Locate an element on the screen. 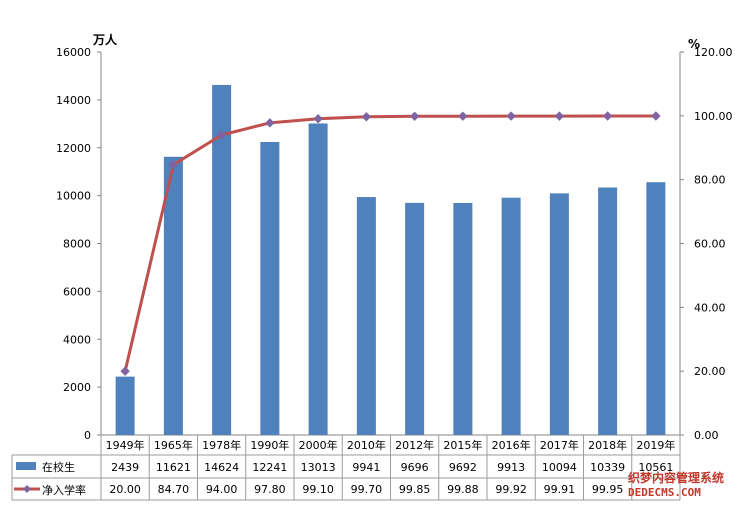 The image size is (738, 505). x-axis-tick-label: 1978年 is located at coordinates (221, 445).